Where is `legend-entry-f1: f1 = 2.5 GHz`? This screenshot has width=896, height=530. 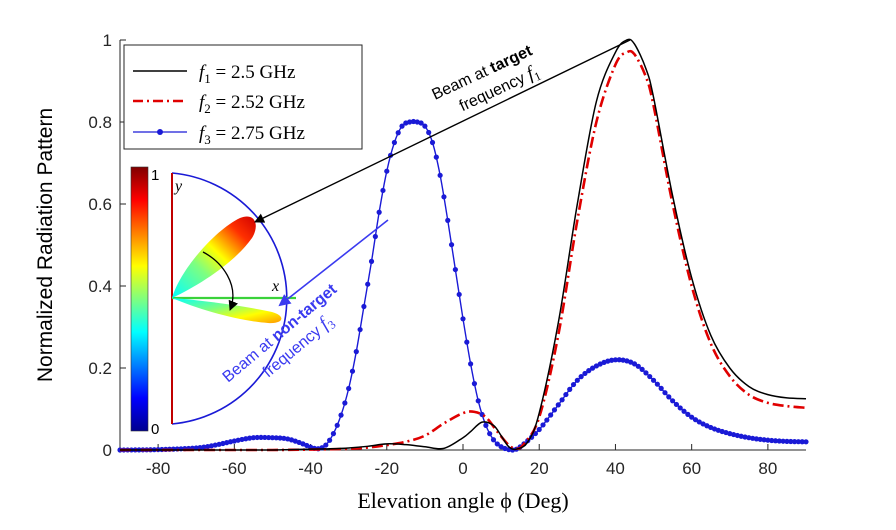
legend-entry-f1: f1 = 2.5 GHz is located at coordinates (214, 74).